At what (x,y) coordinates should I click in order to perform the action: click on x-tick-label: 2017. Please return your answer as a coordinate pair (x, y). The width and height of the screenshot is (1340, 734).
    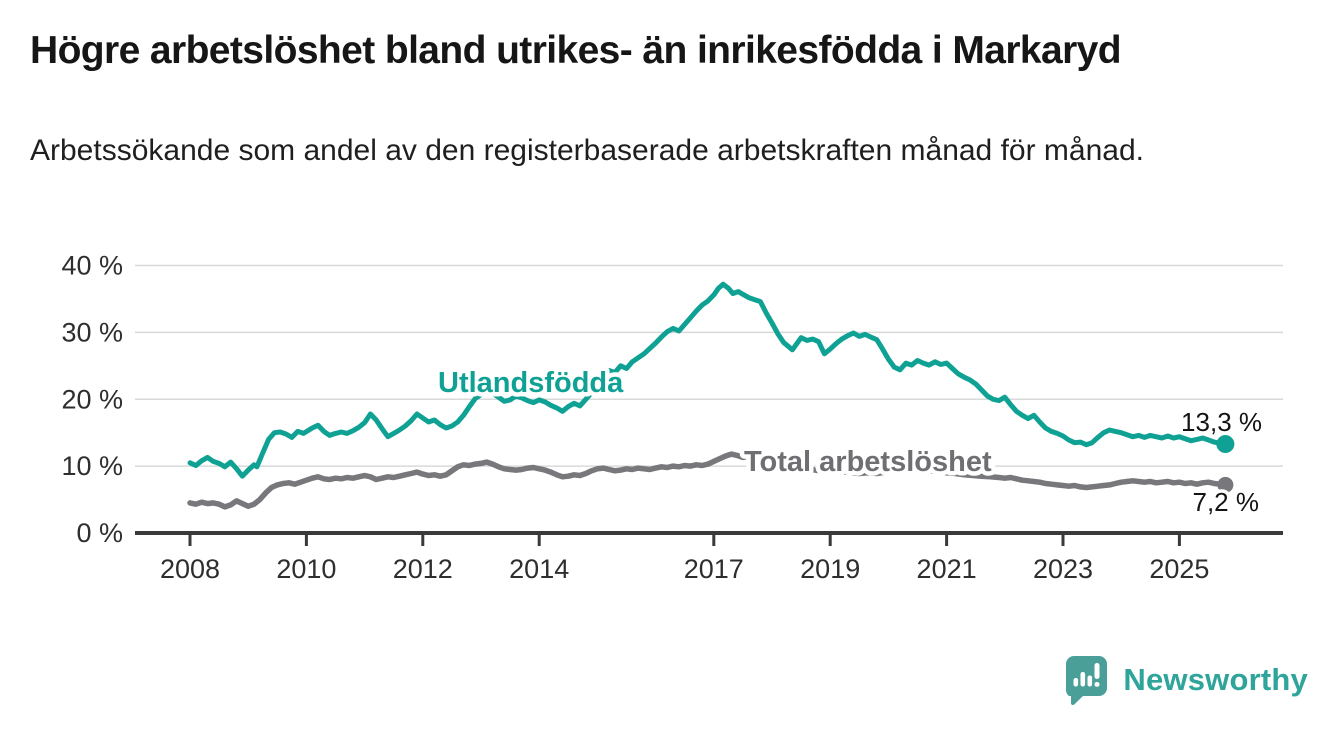
    Looking at the image, I should click on (714, 569).